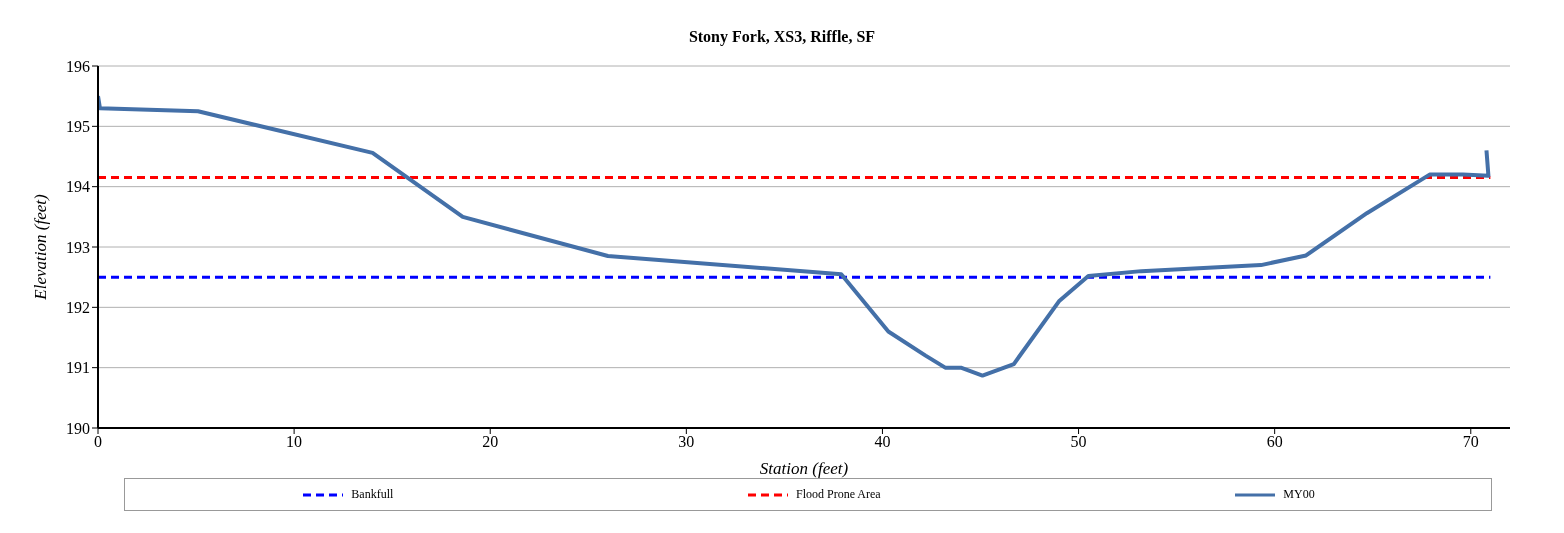 This screenshot has width=1564, height=533. Describe the element at coordinates (782, 37) in the screenshot. I see `chart-title: Stony Fork, XS3, Riffle, SF` at that location.